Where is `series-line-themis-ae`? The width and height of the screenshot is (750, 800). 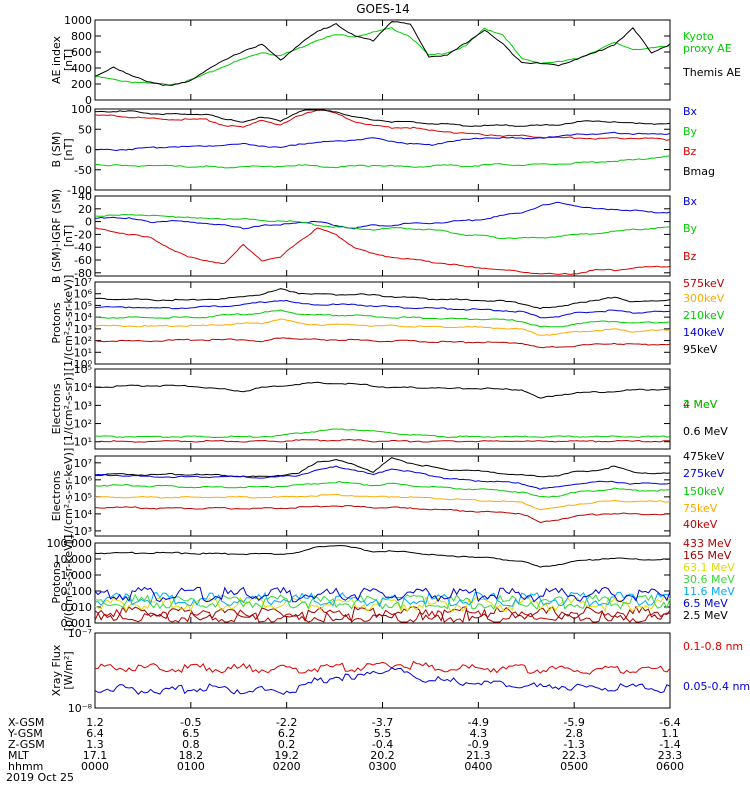
series-line-themis-ae is located at coordinates (382, 53).